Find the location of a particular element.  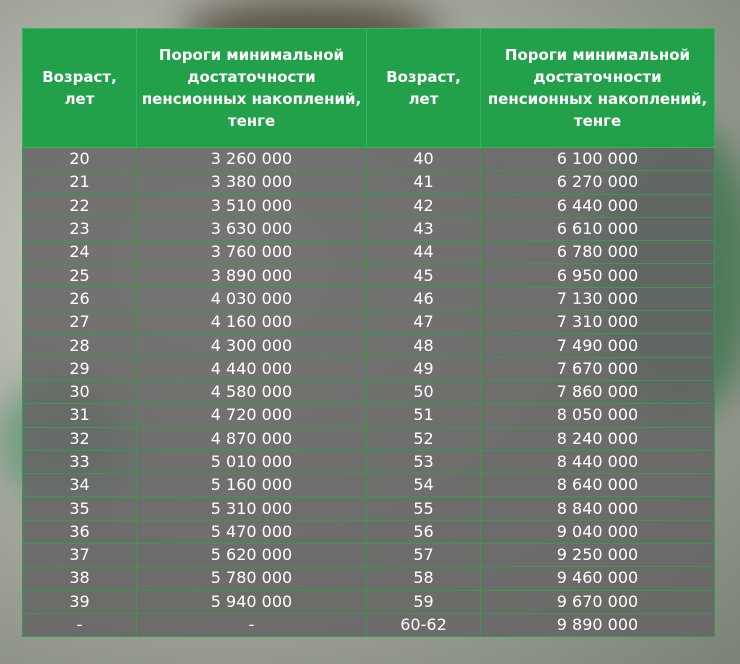

age-cell: 25 is located at coordinates (79, 275).